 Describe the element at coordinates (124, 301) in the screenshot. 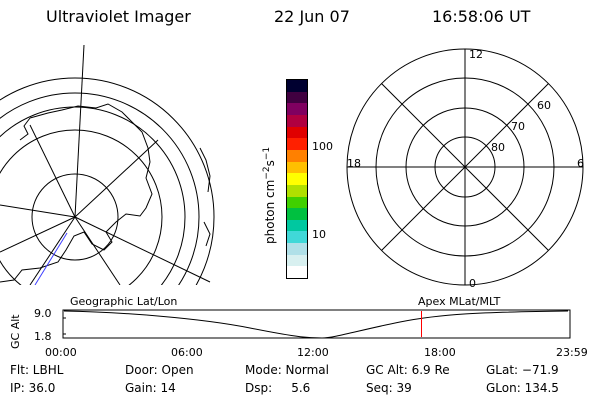

I see `timeline-left-label: Geographic Lat/Lon` at that location.